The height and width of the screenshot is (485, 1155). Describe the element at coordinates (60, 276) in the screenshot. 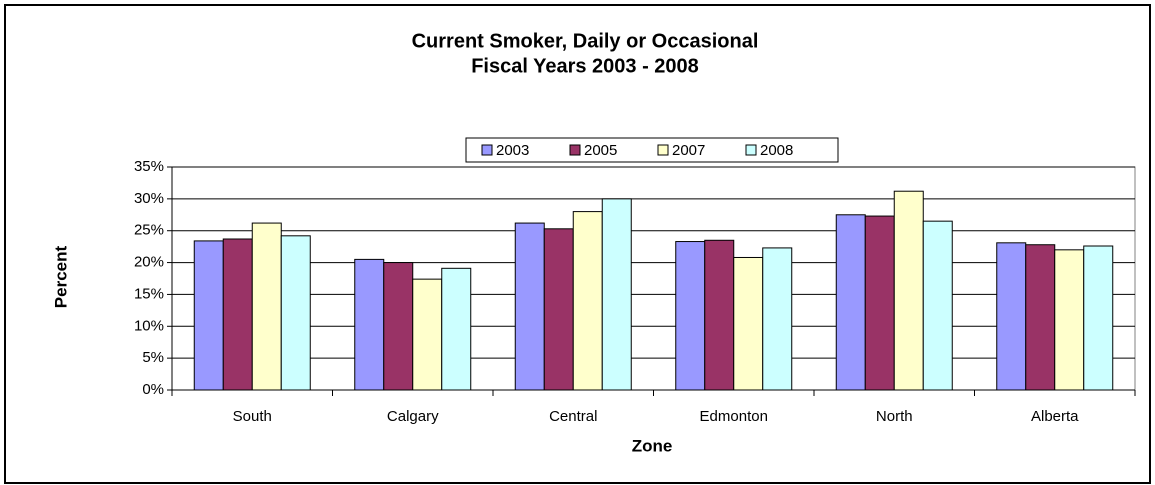

I see `y-axis-title: Percent` at that location.